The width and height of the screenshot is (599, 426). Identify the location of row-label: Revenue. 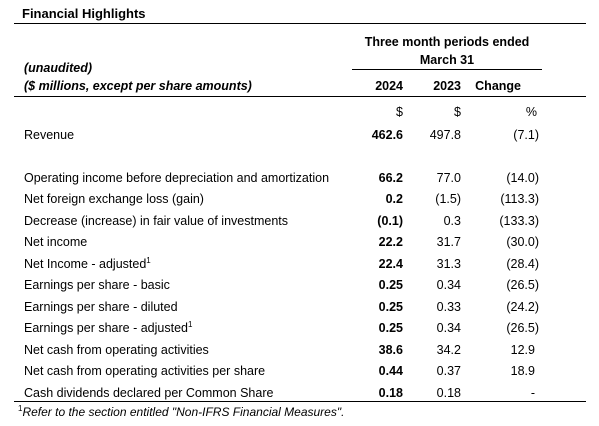
(49, 135).